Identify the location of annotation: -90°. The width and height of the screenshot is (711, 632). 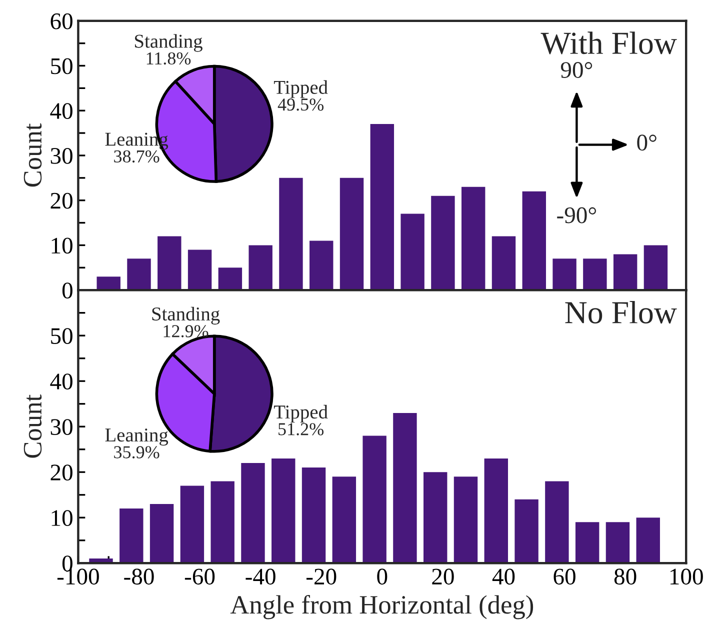
(576, 215).